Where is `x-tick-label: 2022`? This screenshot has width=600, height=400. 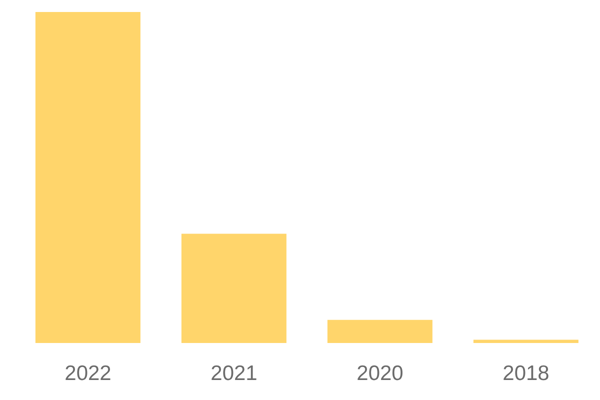
x-tick-label: 2022 is located at coordinates (88, 373).